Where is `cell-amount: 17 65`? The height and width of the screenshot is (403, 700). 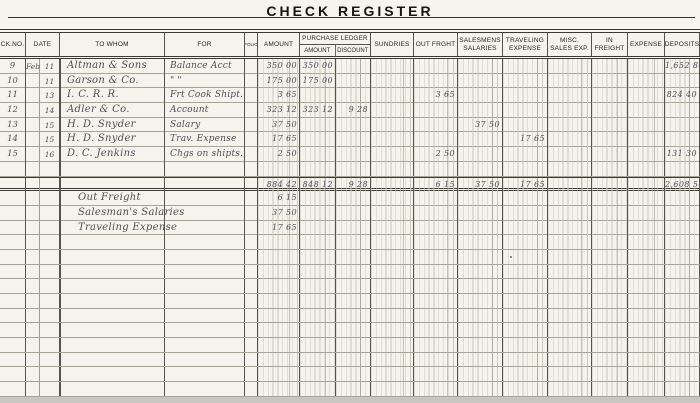
cell-amount: 17 65 is located at coordinates (279, 228).